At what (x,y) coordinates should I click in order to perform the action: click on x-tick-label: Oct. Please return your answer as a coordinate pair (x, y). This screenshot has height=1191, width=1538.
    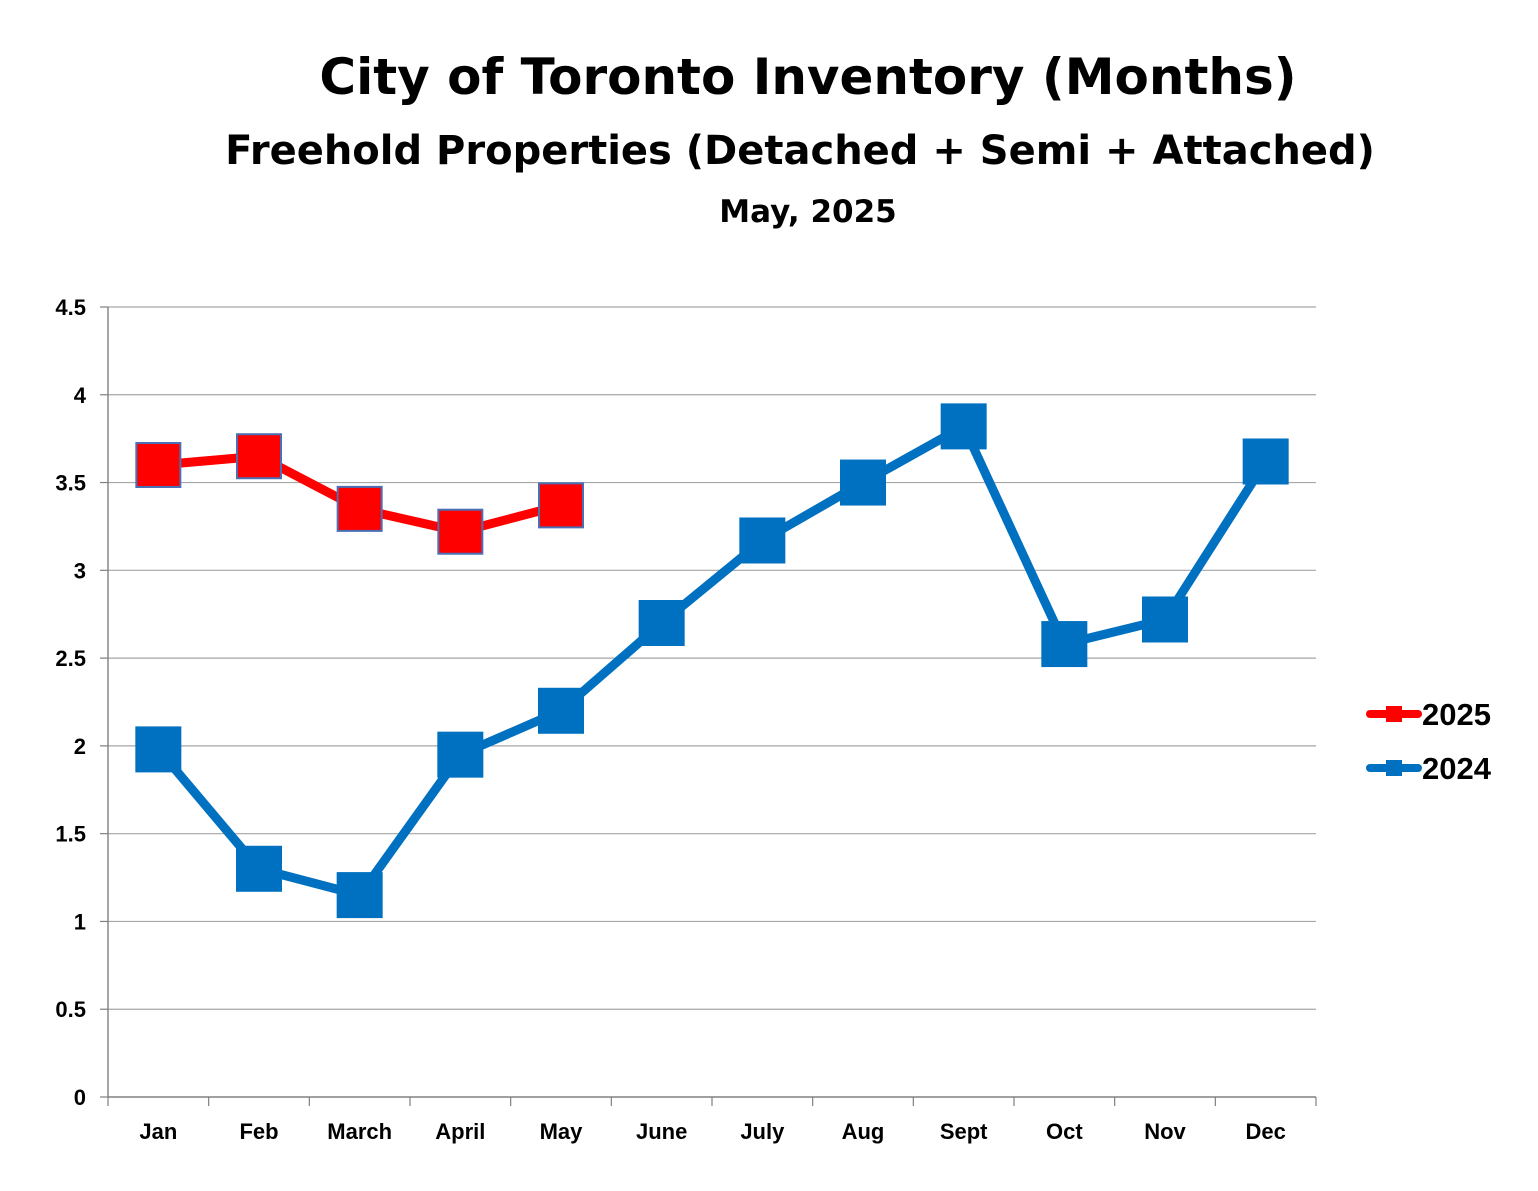
    Looking at the image, I should click on (1064, 1131).